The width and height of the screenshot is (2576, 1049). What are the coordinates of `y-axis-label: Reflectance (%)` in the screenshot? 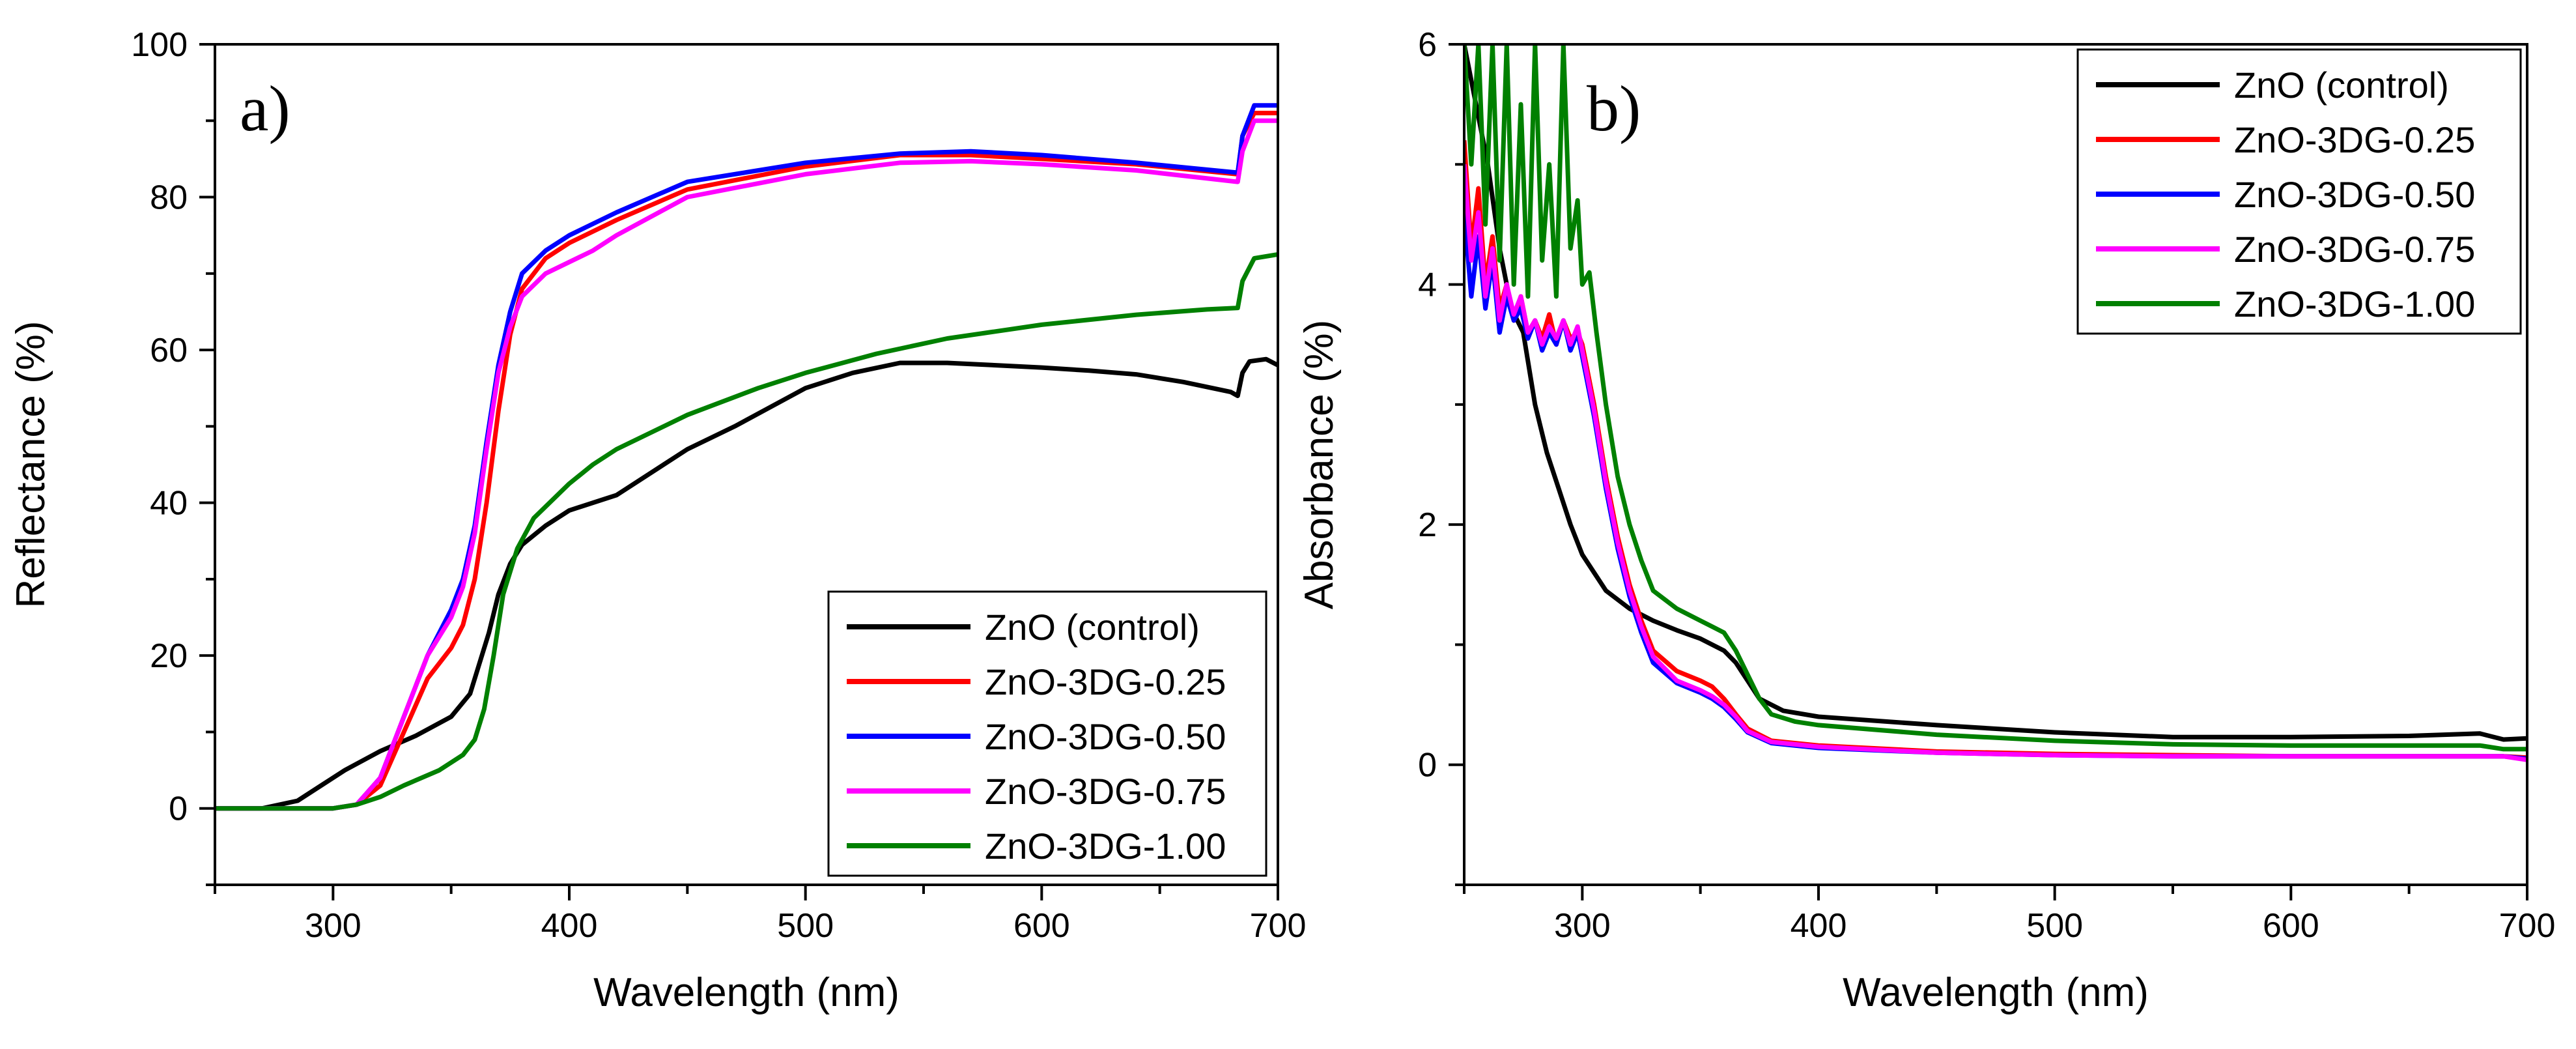 It's located at (30, 465).